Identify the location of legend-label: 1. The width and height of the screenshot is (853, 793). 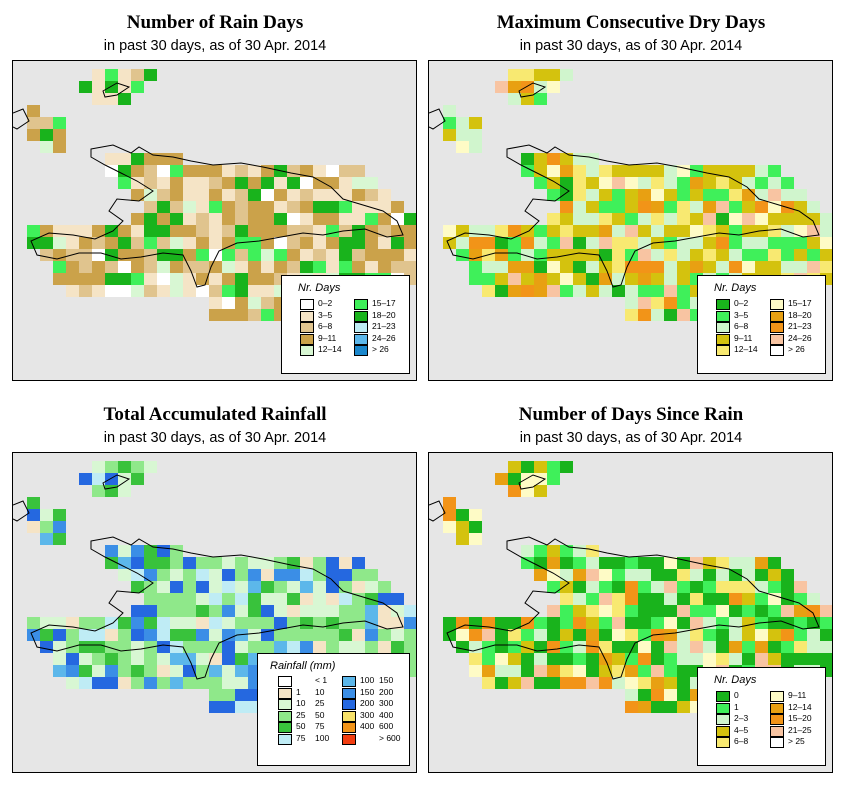
(736, 706).